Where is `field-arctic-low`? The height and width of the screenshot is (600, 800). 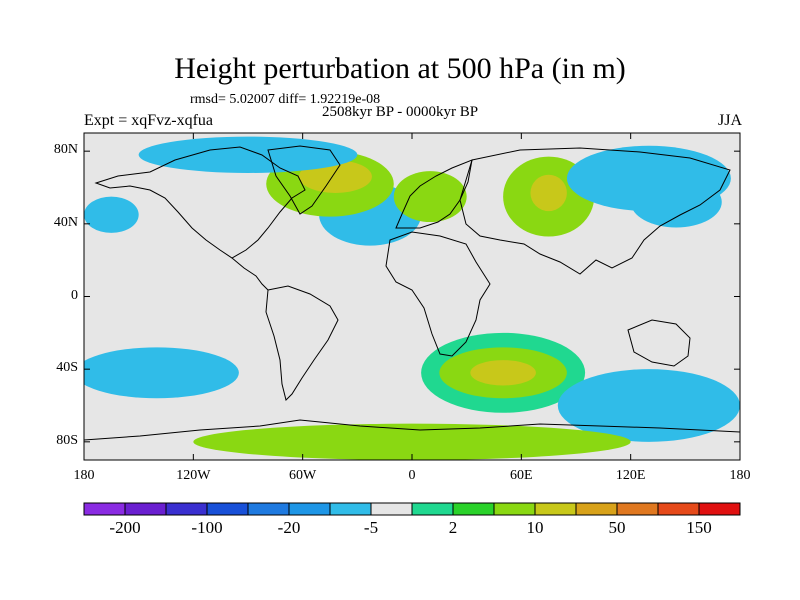
field-arctic-low is located at coordinates (248, 154).